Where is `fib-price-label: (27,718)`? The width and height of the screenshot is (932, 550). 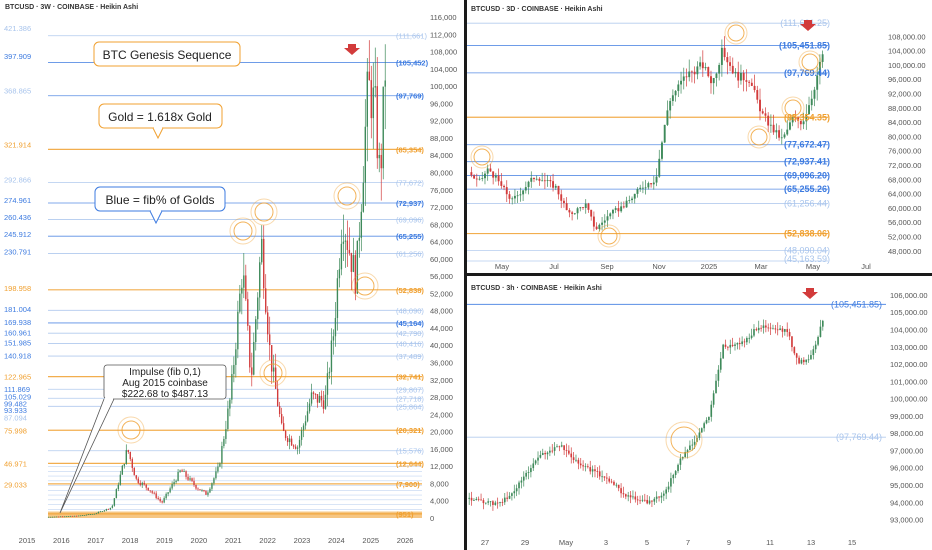
fib-price-label: (27,718) is located at coordinates (410, 398).